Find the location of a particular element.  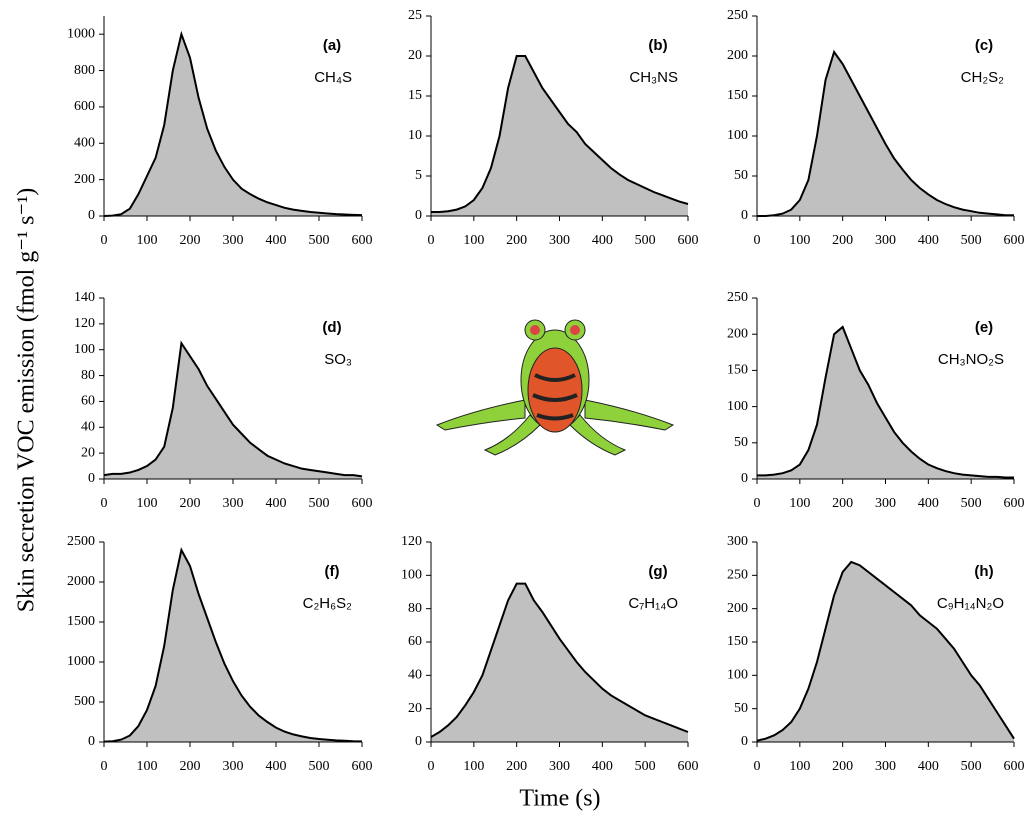

y-tick-label: 10 is located at coordinates (415, 135).